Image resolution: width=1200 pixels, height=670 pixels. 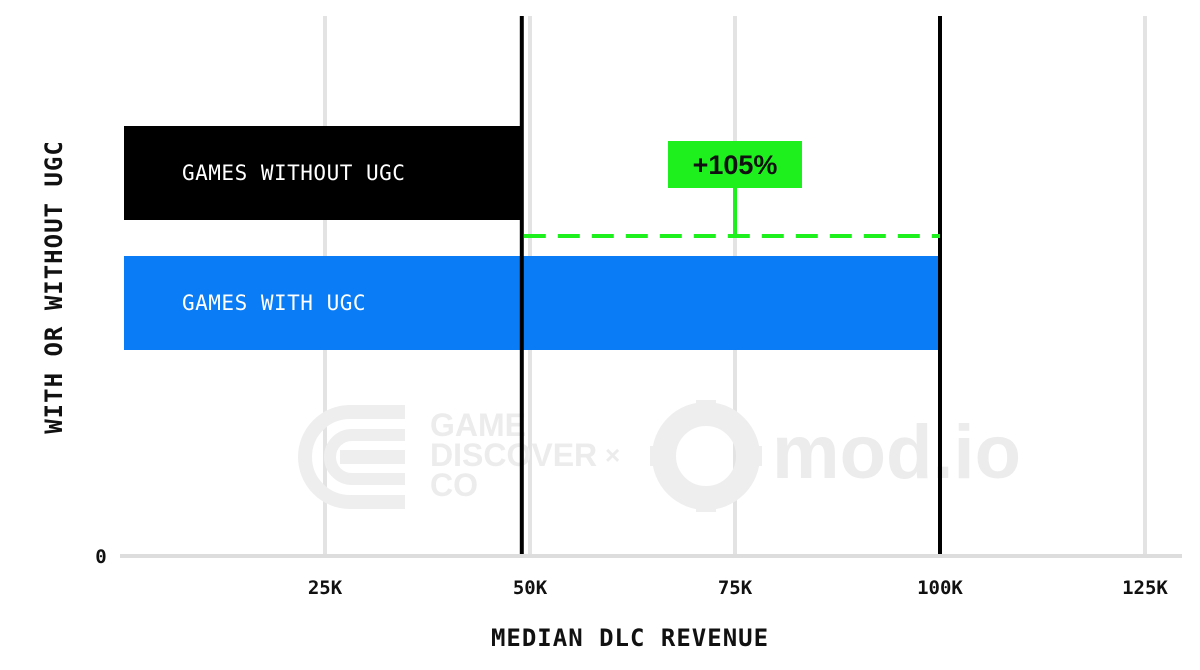 I want to click on annotation-label: +105%, so click(x=735, y=165).